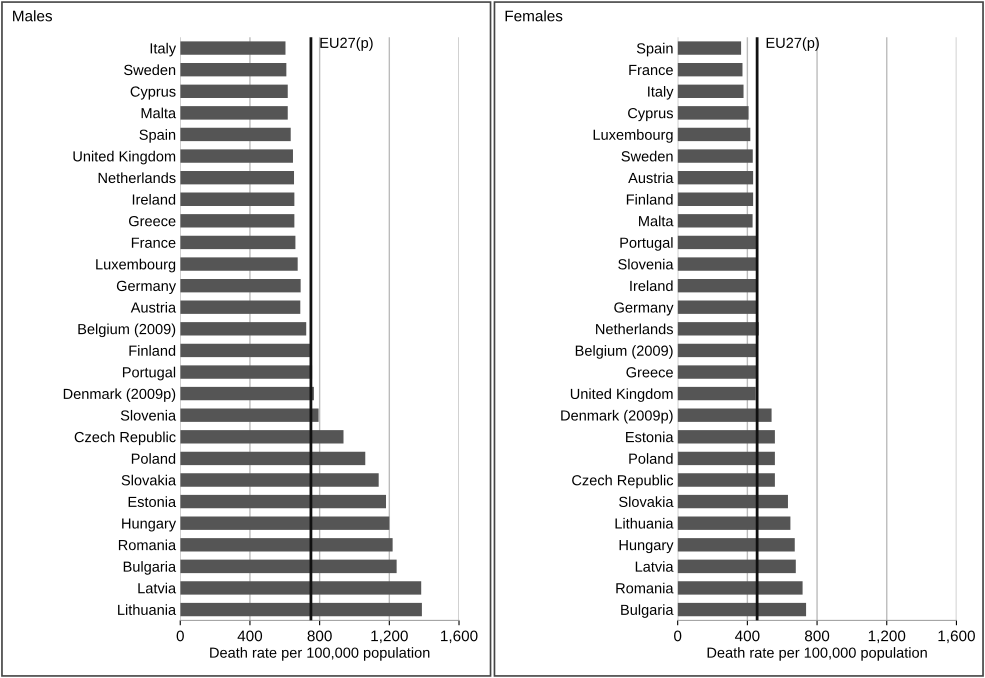 The height and width of the screenshot is (678, 985). I want to click on y-tick-label: Poland, so click(154, 458).